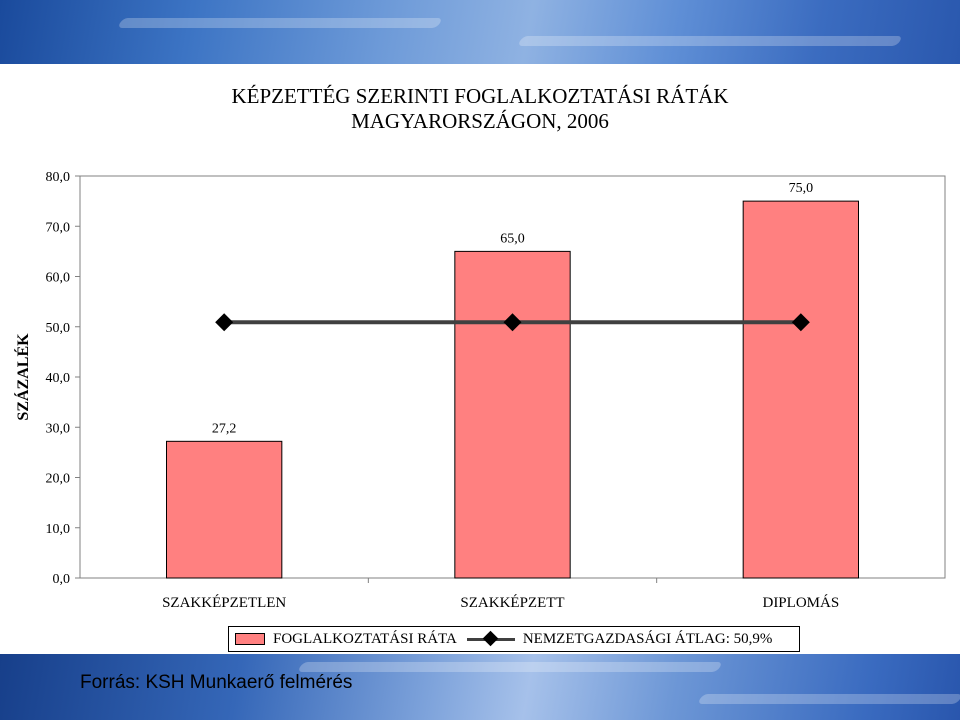 The height and width of the screenshot is (720, 960). I want to click on x-category-label: SZAKKÉPZETLEN, so click(224, 602).